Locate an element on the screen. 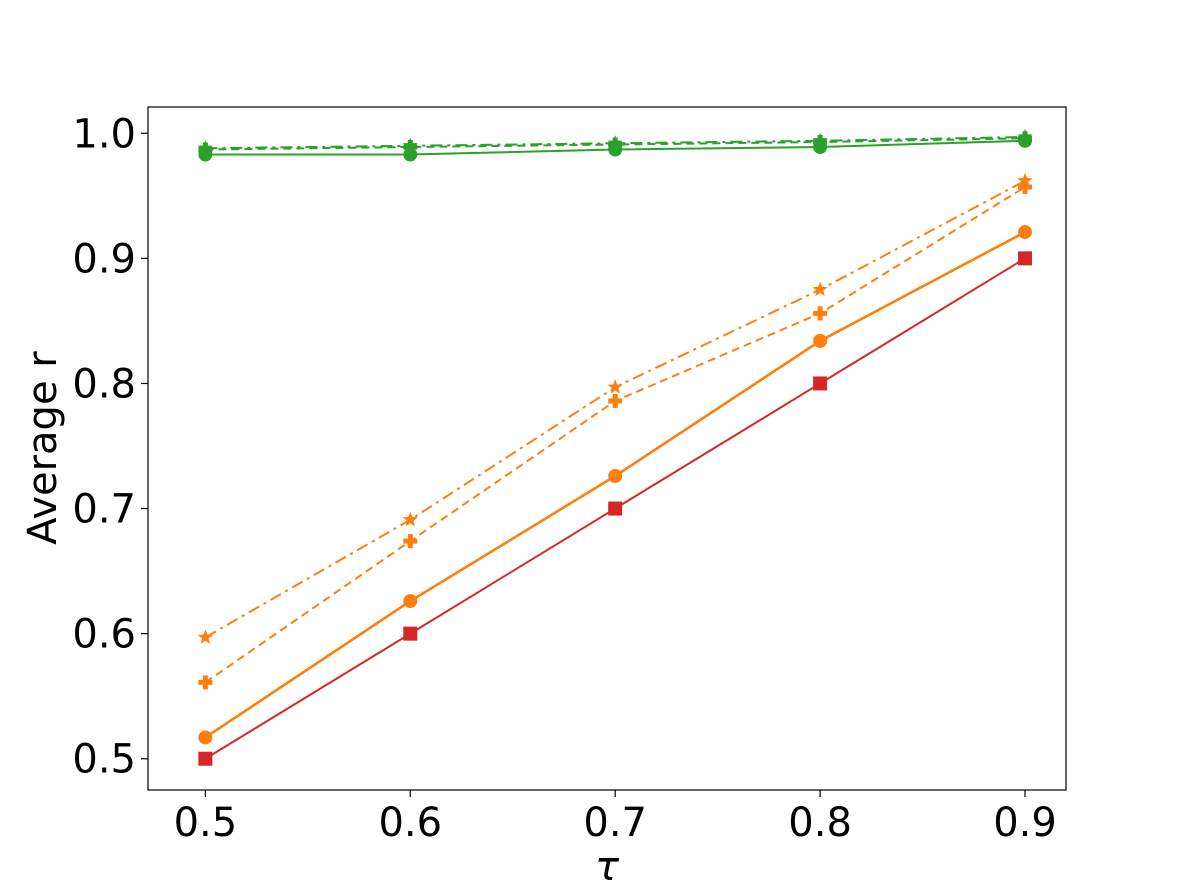 The height and width of the screenshot is (888, 1184). y-axis: 0.5 0.6 0.7 0.8 0.9 1.0 is located at coordinates (110, 447).